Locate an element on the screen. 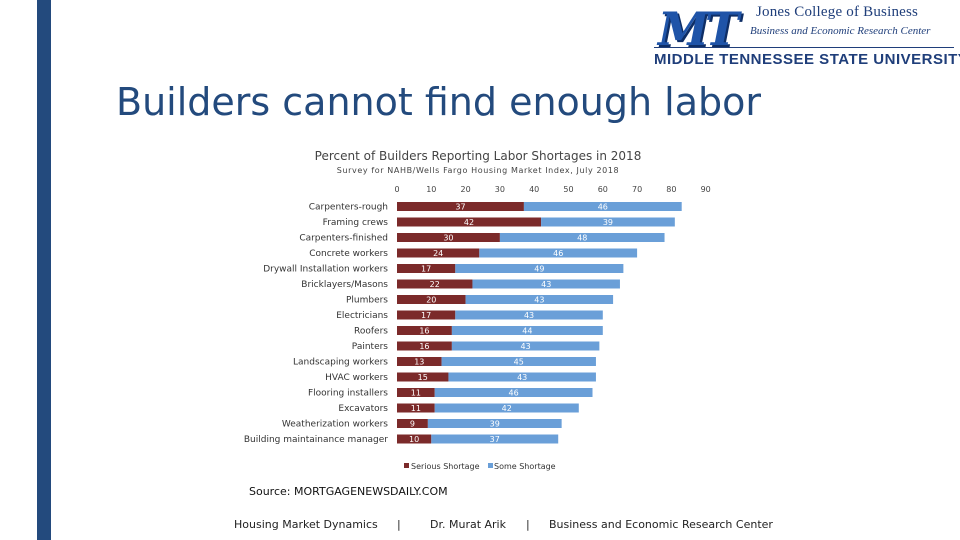 The image size is (960, 540). serious-shortage-data-label: 15 is located at coordinates (423, 377).